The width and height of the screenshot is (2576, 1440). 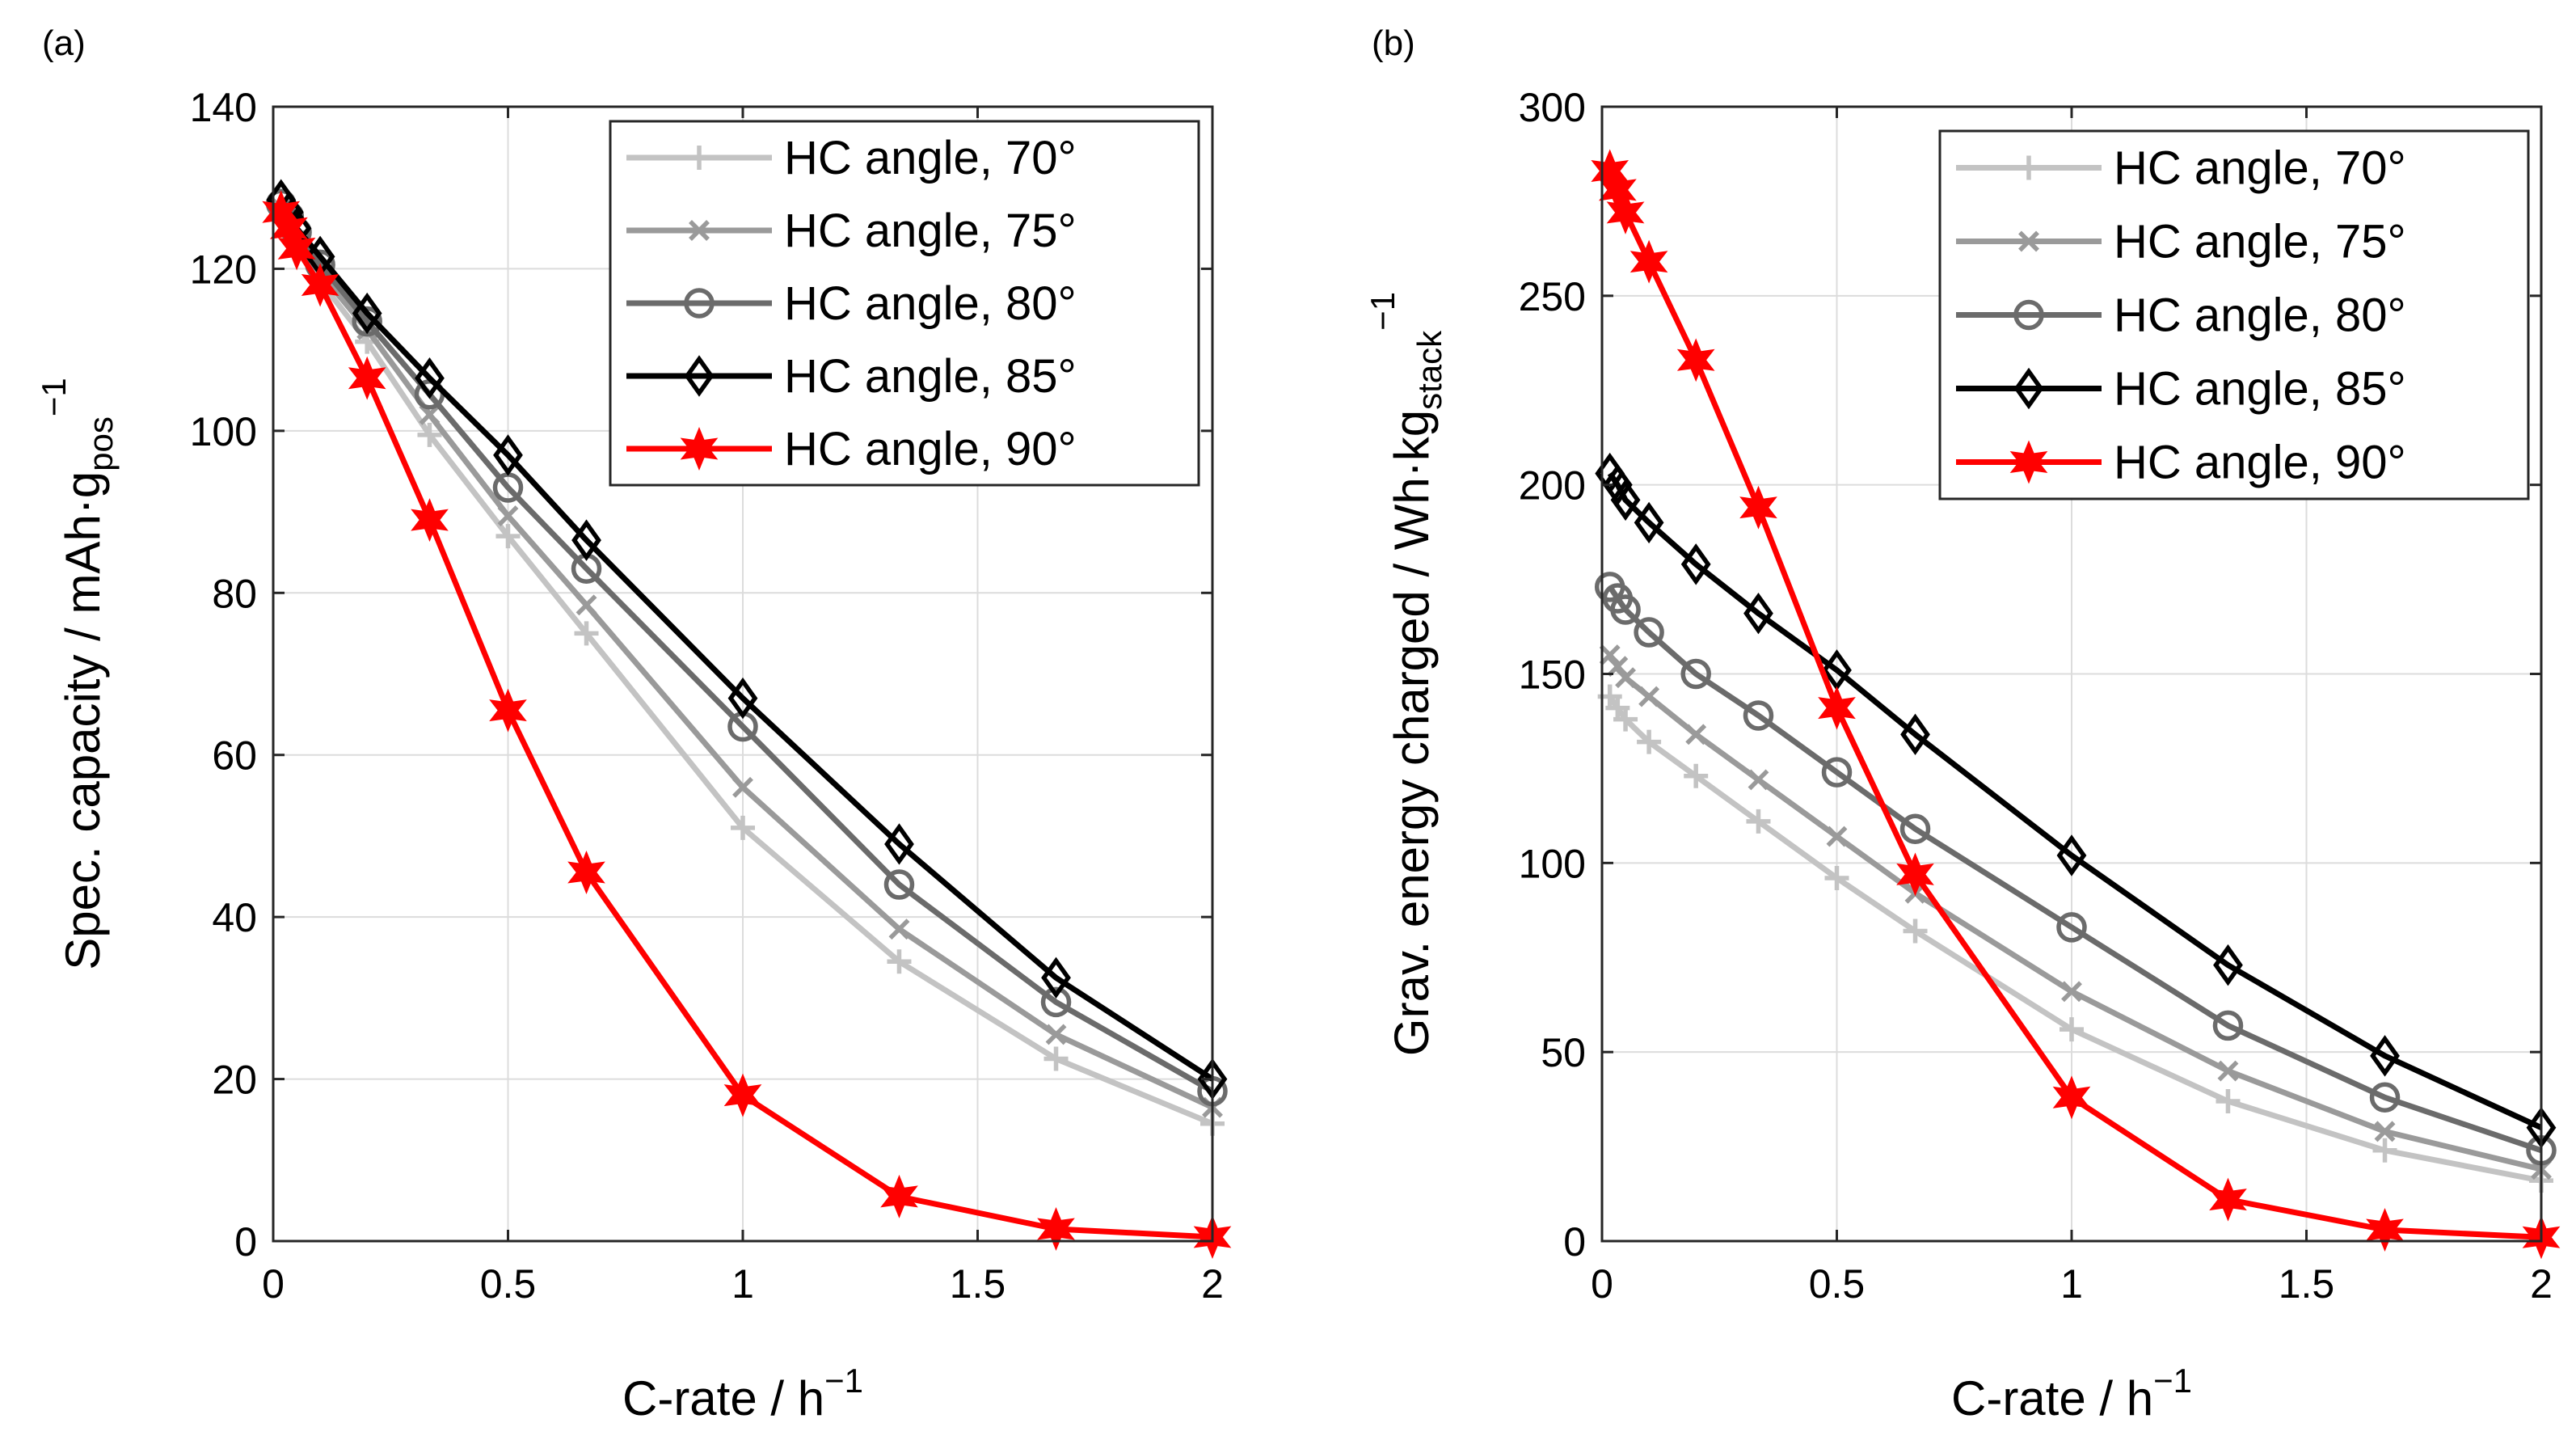 What do you see at coordinates (1552, 296) in the screenshot?
I see `y-tick-label: 250` at bounding box center [1552, 296].